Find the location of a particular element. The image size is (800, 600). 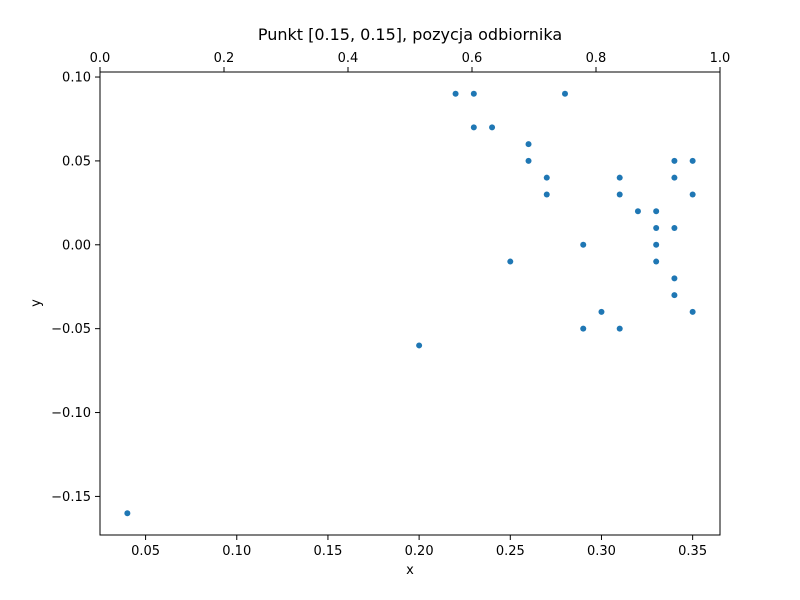

x-tick-label: 0.10 is located at coordinates (236, 551).